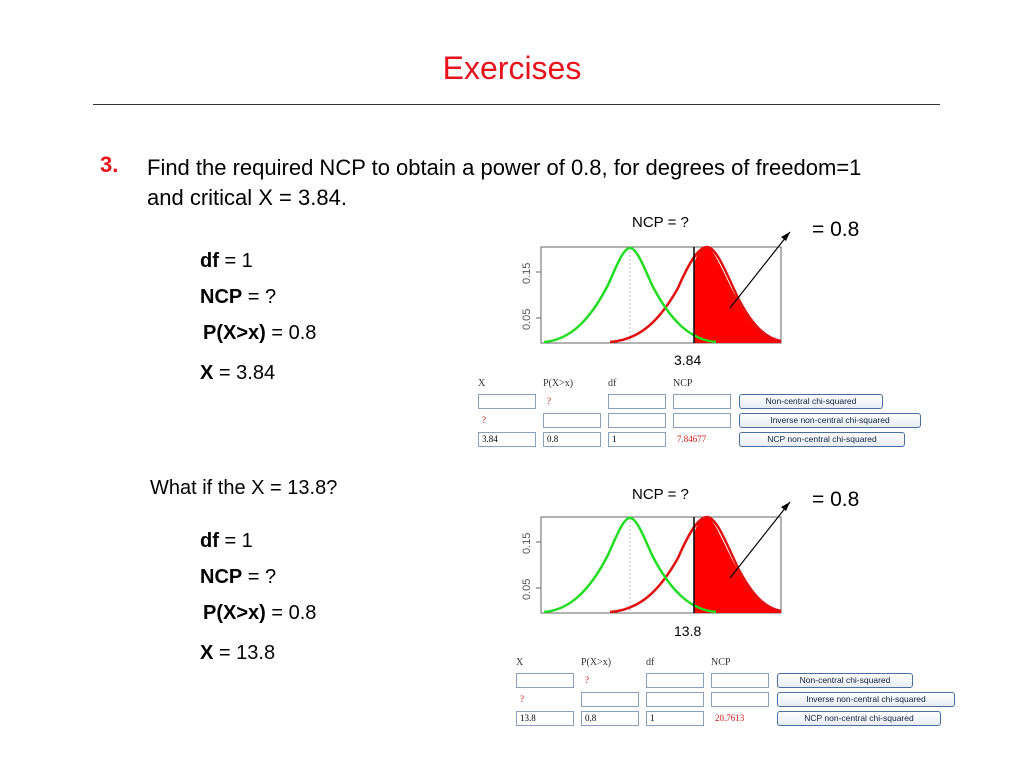 This screenshot has height=768, width=1024. I want to click on p-input-row2, so click(572, 420).